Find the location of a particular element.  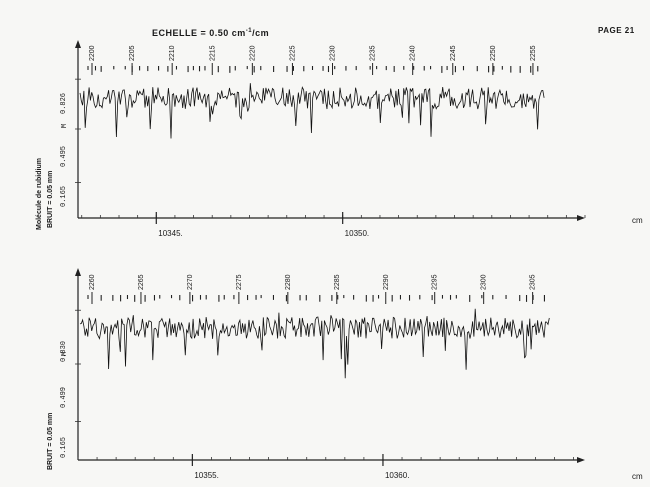

page-number: PAGE 21 is located at coordinates (616, 30).